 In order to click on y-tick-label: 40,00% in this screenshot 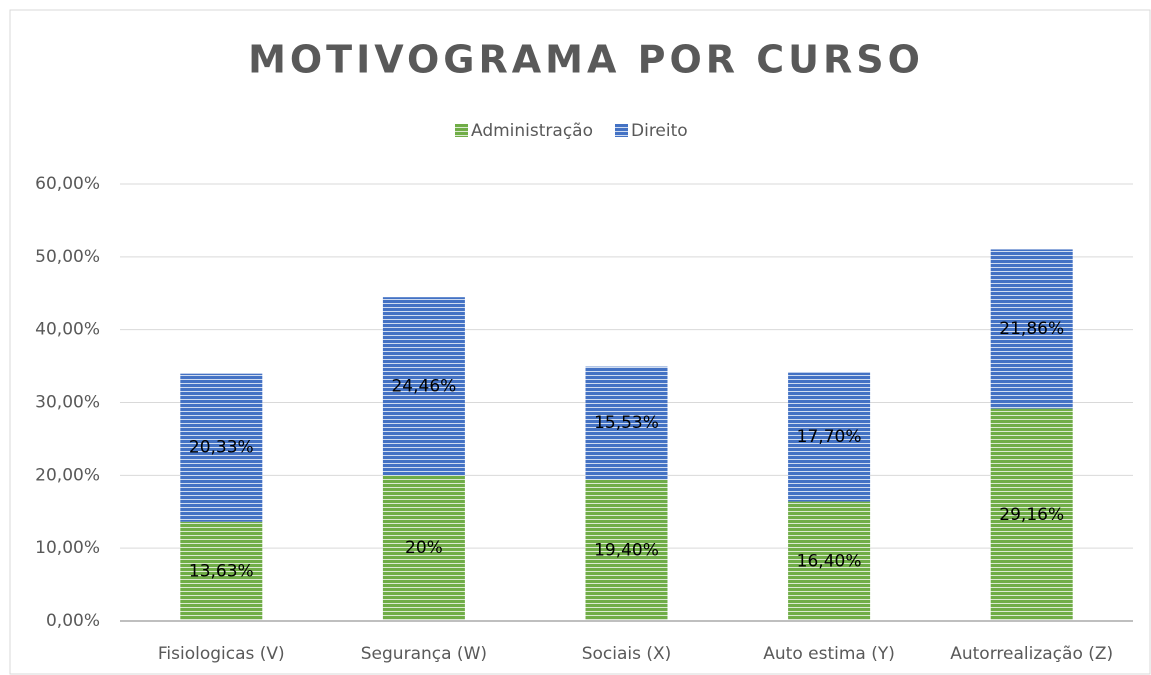, I will do `click(67, 330)`.